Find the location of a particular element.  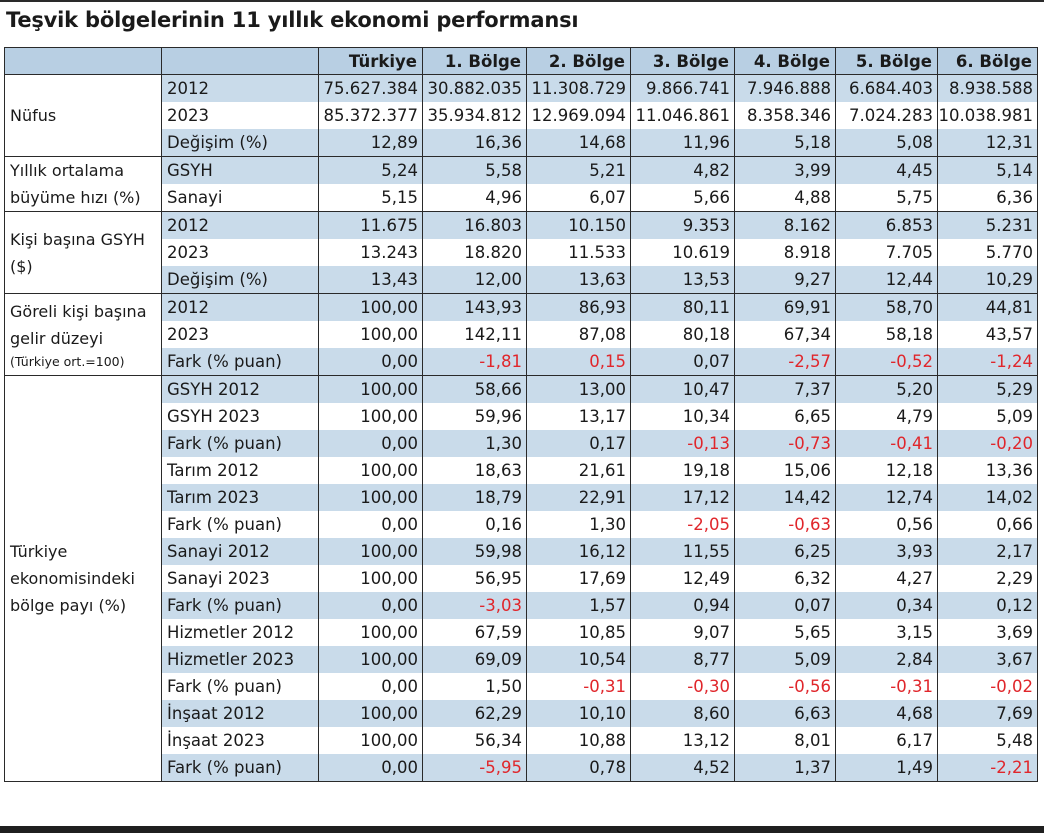

value-cell: 5.231 is located at coordinates (987, 225).